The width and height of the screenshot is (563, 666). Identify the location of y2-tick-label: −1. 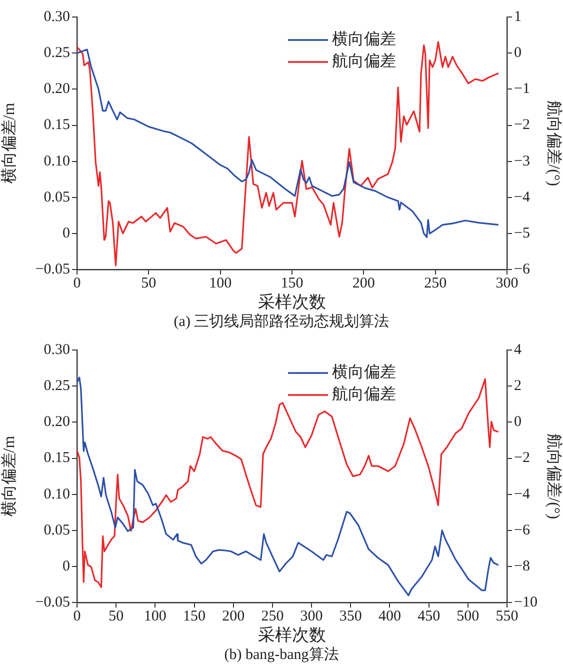
(522, 89).